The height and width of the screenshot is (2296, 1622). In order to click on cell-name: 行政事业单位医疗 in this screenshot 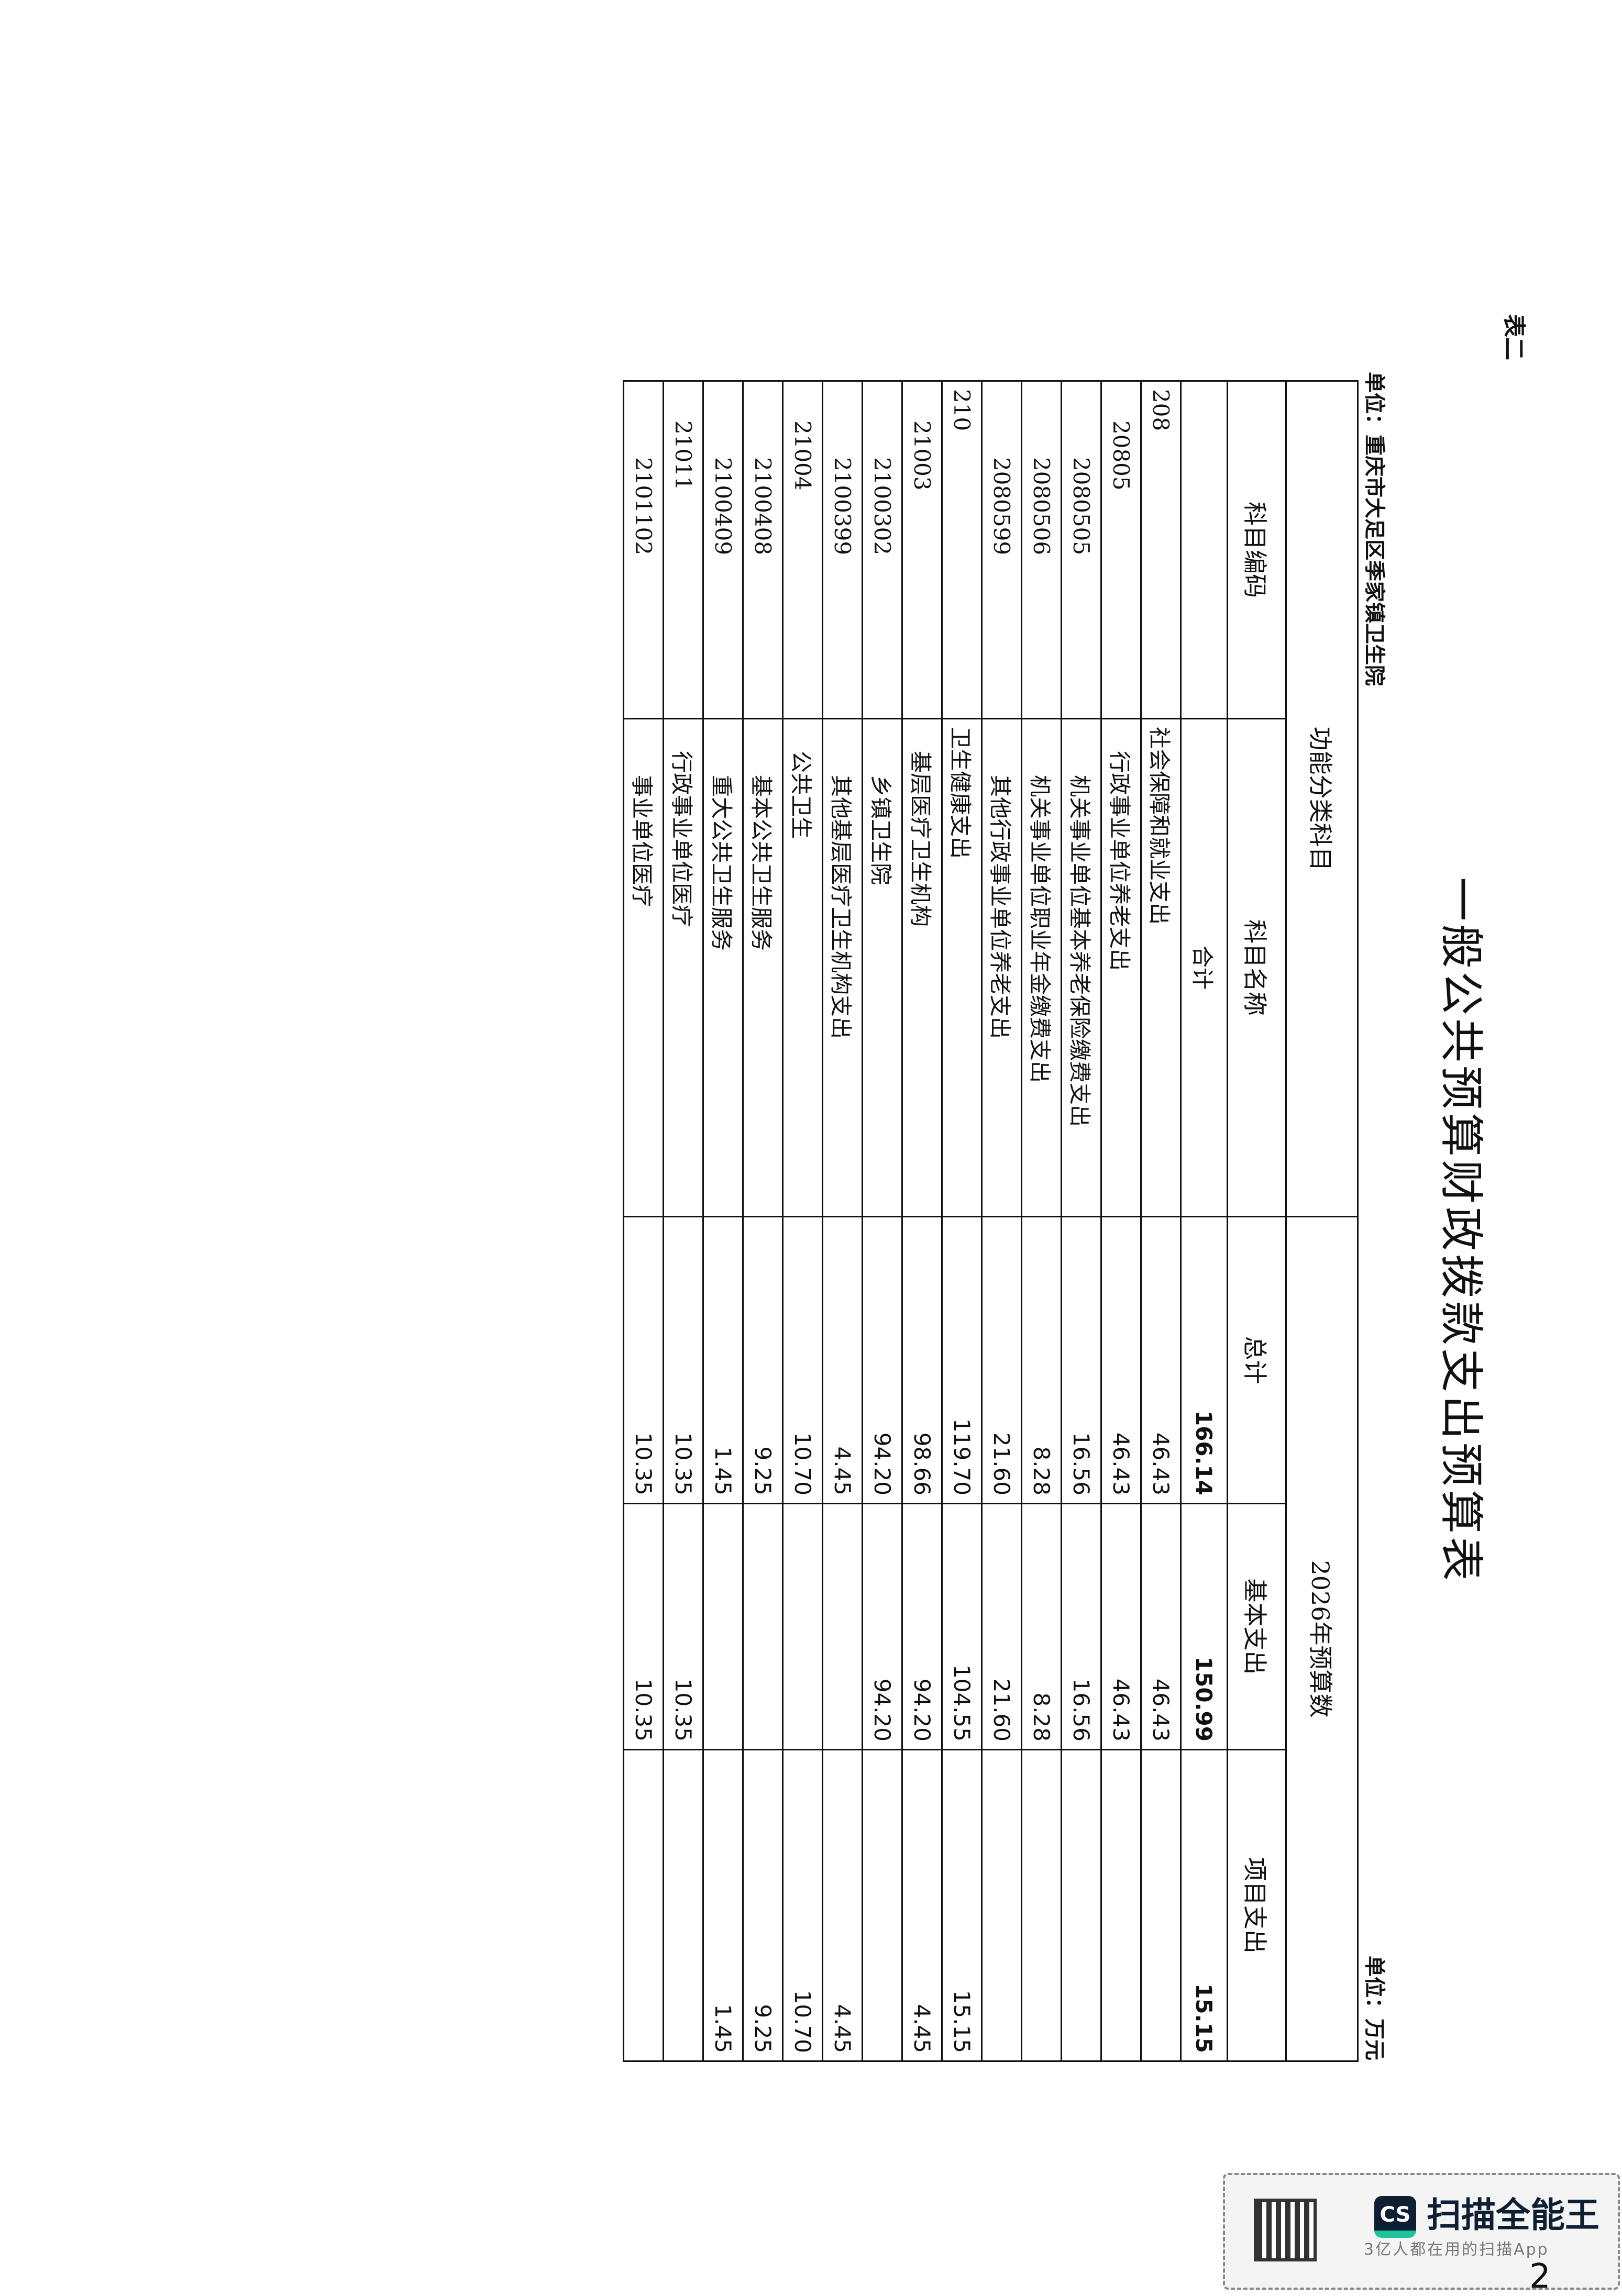, I will do `click(683, 967)`.